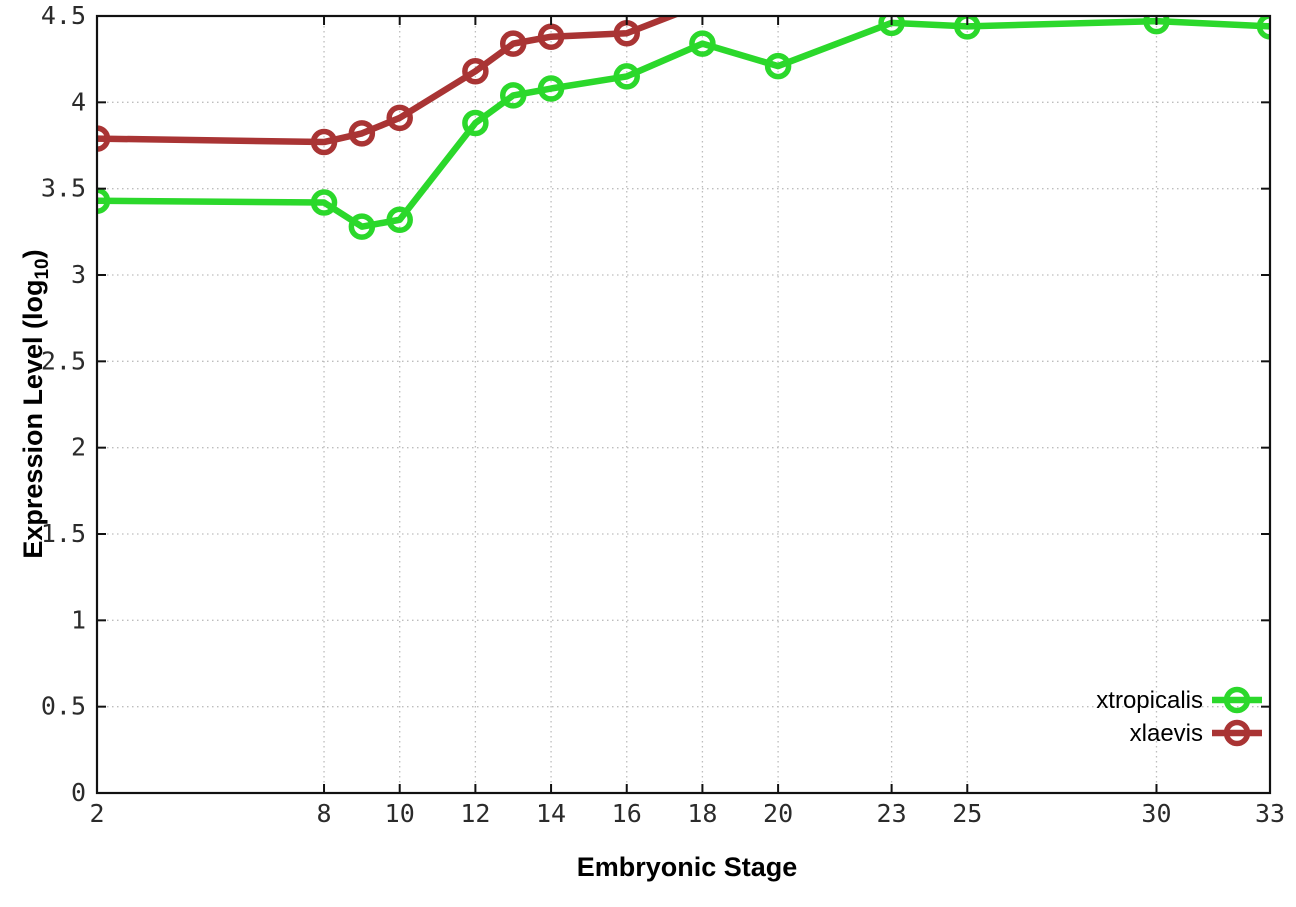  Describe the element at coordinates (32, 419) in the screenshot. I see `y-axis-title-text: Expression Level (log` at that location.